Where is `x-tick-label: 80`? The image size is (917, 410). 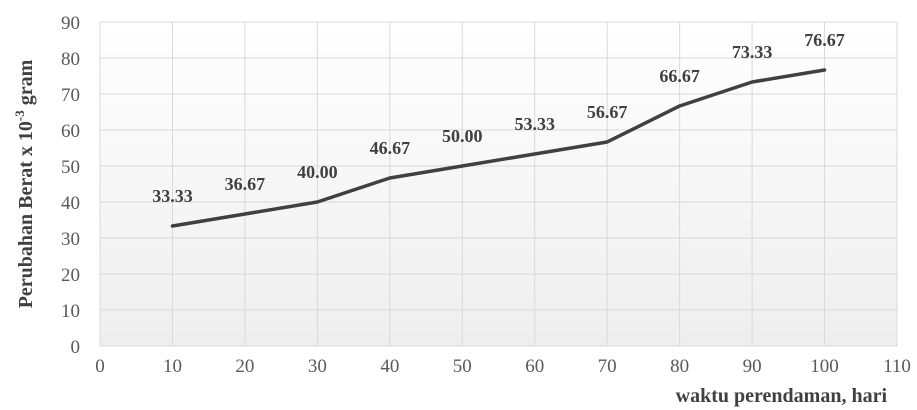
x-tick-label: 80 is located at coordinates (679, 366).